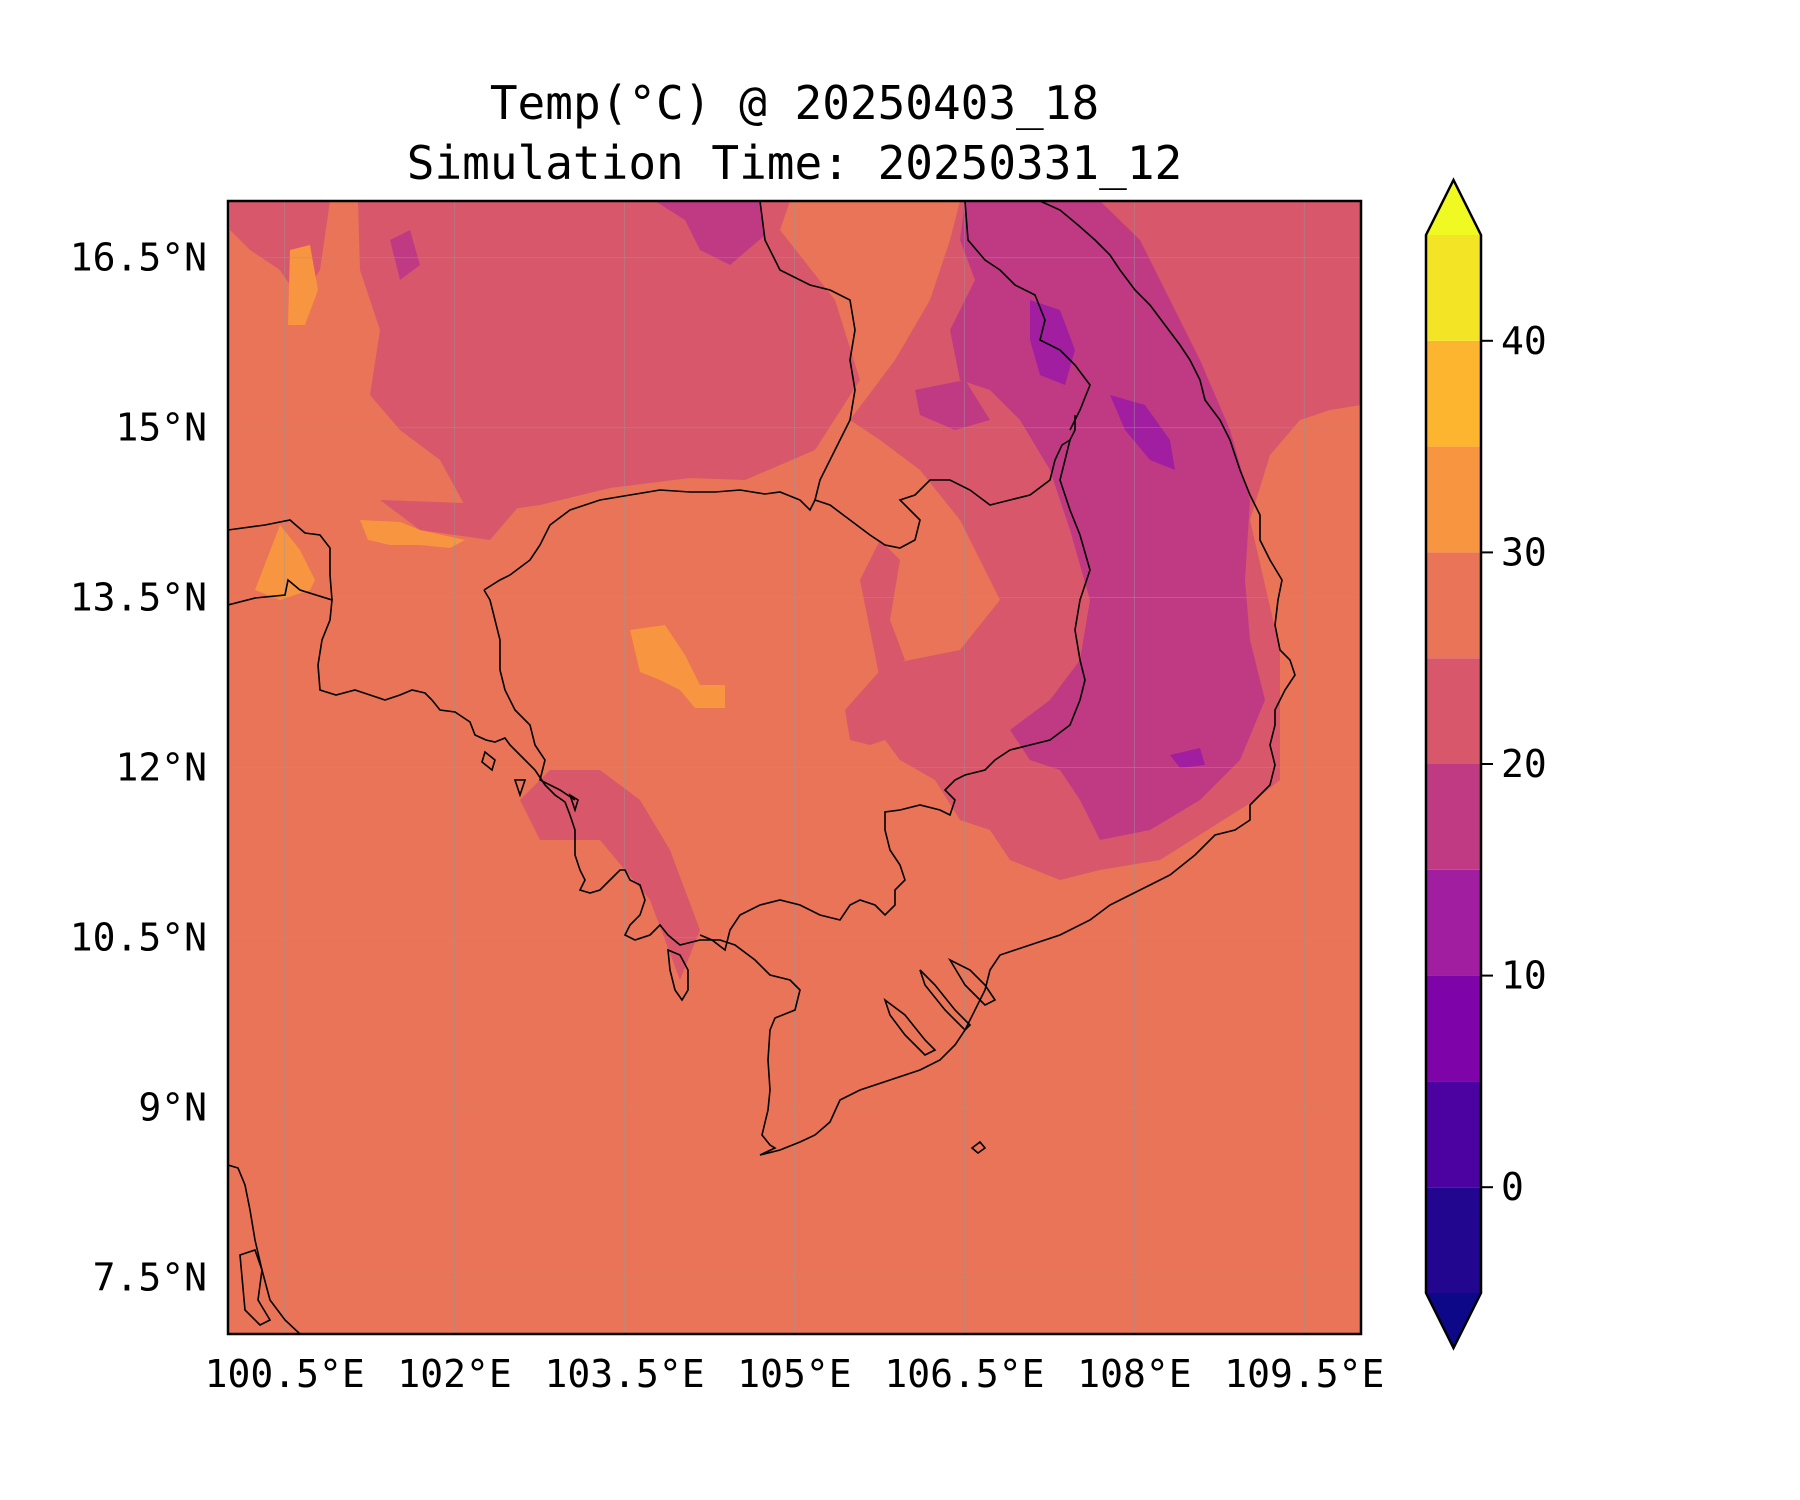 Image resolution: width=1800 pixels, height=1500 pixels. What do you see at coordinates (150, 1277) in the screenshot?
I see `latitude-tick-label: 7.5°N` at bounding box center [150, 1277].